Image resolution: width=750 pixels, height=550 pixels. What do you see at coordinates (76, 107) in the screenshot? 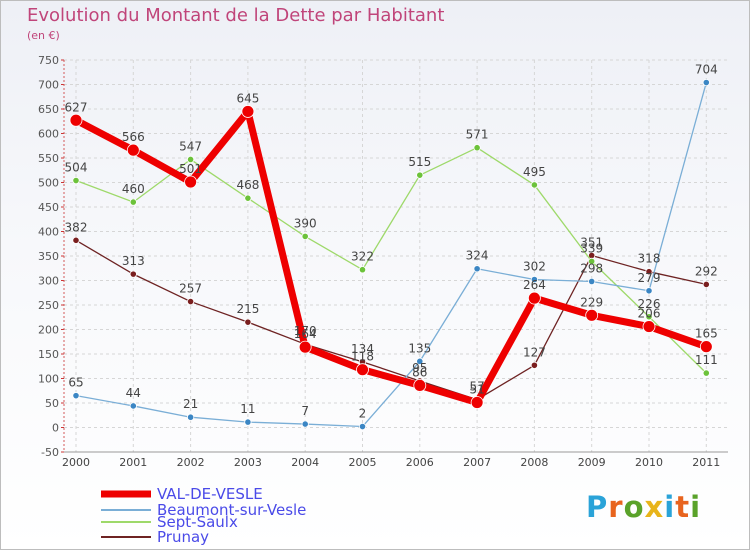
I see `data-label-val-de-vesle: 627` at bounding box center [76, 107].